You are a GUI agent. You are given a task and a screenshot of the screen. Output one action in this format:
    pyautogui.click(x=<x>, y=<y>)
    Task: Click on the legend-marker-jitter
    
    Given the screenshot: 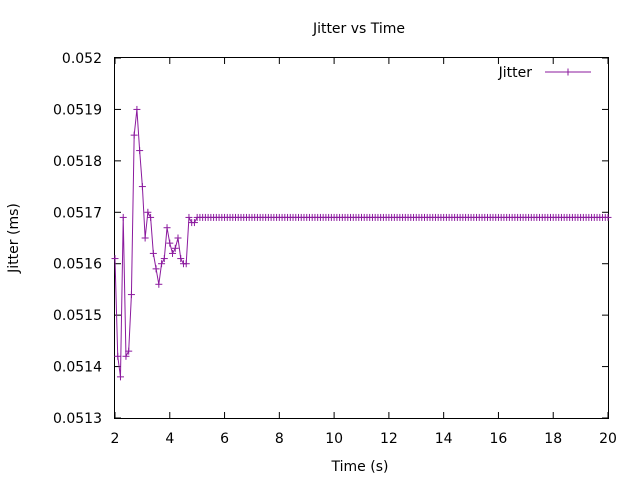 What is the action you would take?
    pyautogui.click(x=568, y=72)
    